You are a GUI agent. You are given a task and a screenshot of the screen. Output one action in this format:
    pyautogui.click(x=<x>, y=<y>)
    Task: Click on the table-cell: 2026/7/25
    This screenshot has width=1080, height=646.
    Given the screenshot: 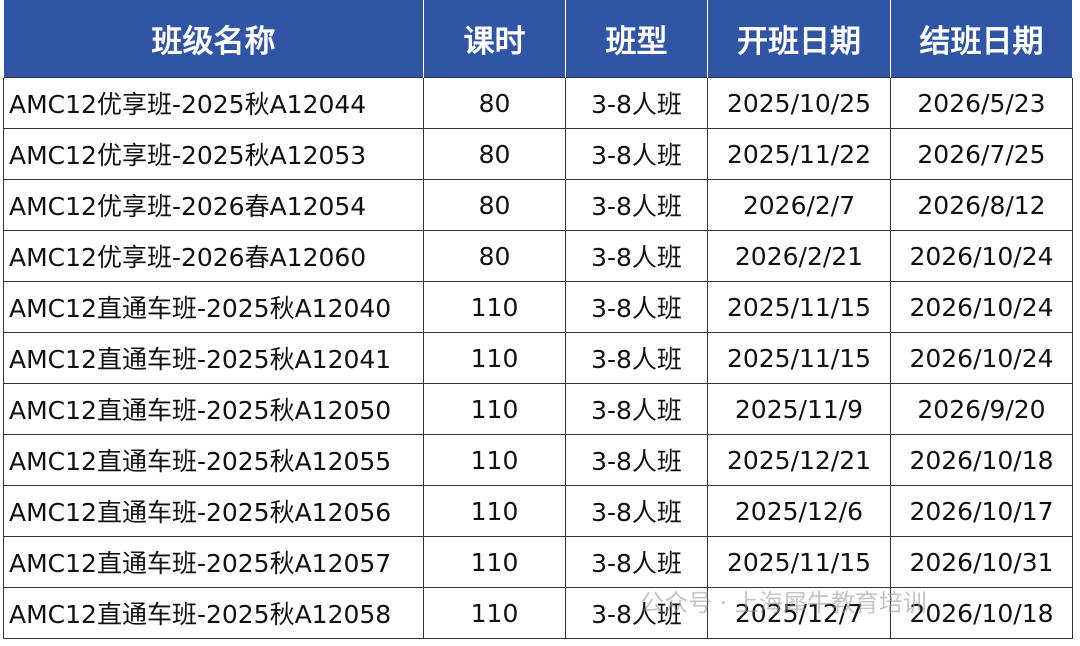 What is the action you would take?
    pyautogui.click(x=981, y=154)
    